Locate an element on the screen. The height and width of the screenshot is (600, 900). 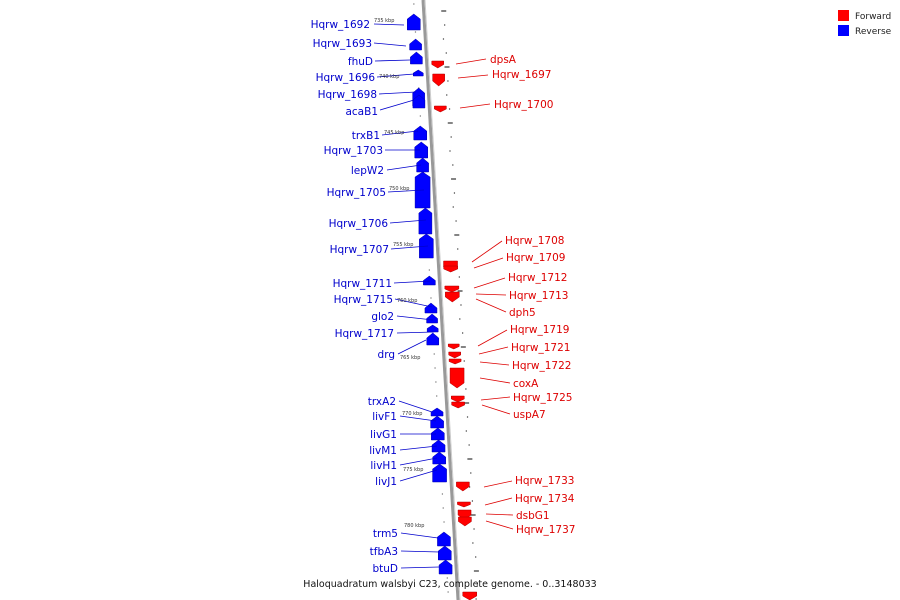
gene-label-hqrw-1698: Hqrw_1698 is located at coordinates (347, 95).